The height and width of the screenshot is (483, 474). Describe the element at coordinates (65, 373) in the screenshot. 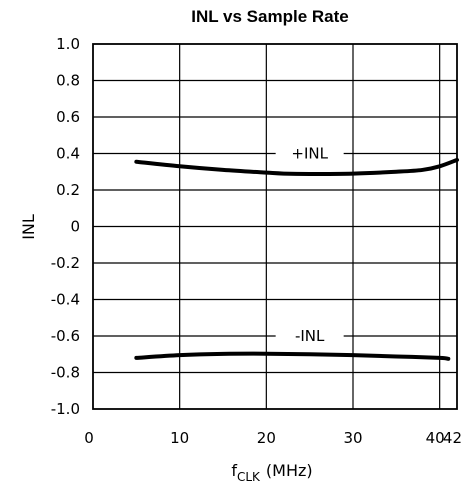

I see `y-tick-label: -0.8` at that location.